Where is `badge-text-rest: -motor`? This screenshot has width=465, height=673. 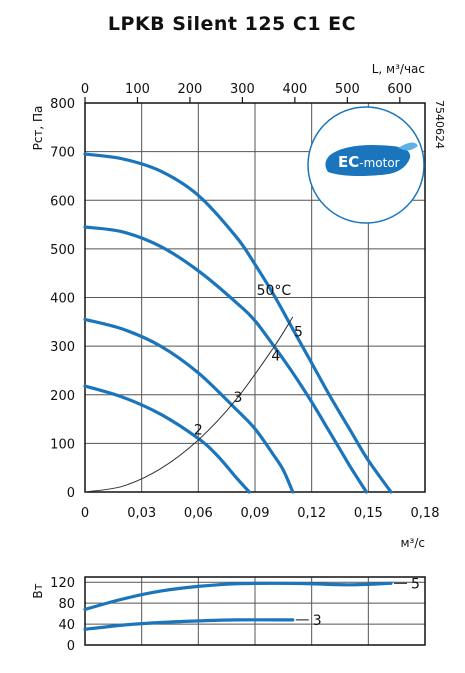 badge-text-rest: -motor is located at coordinates (379, 163).